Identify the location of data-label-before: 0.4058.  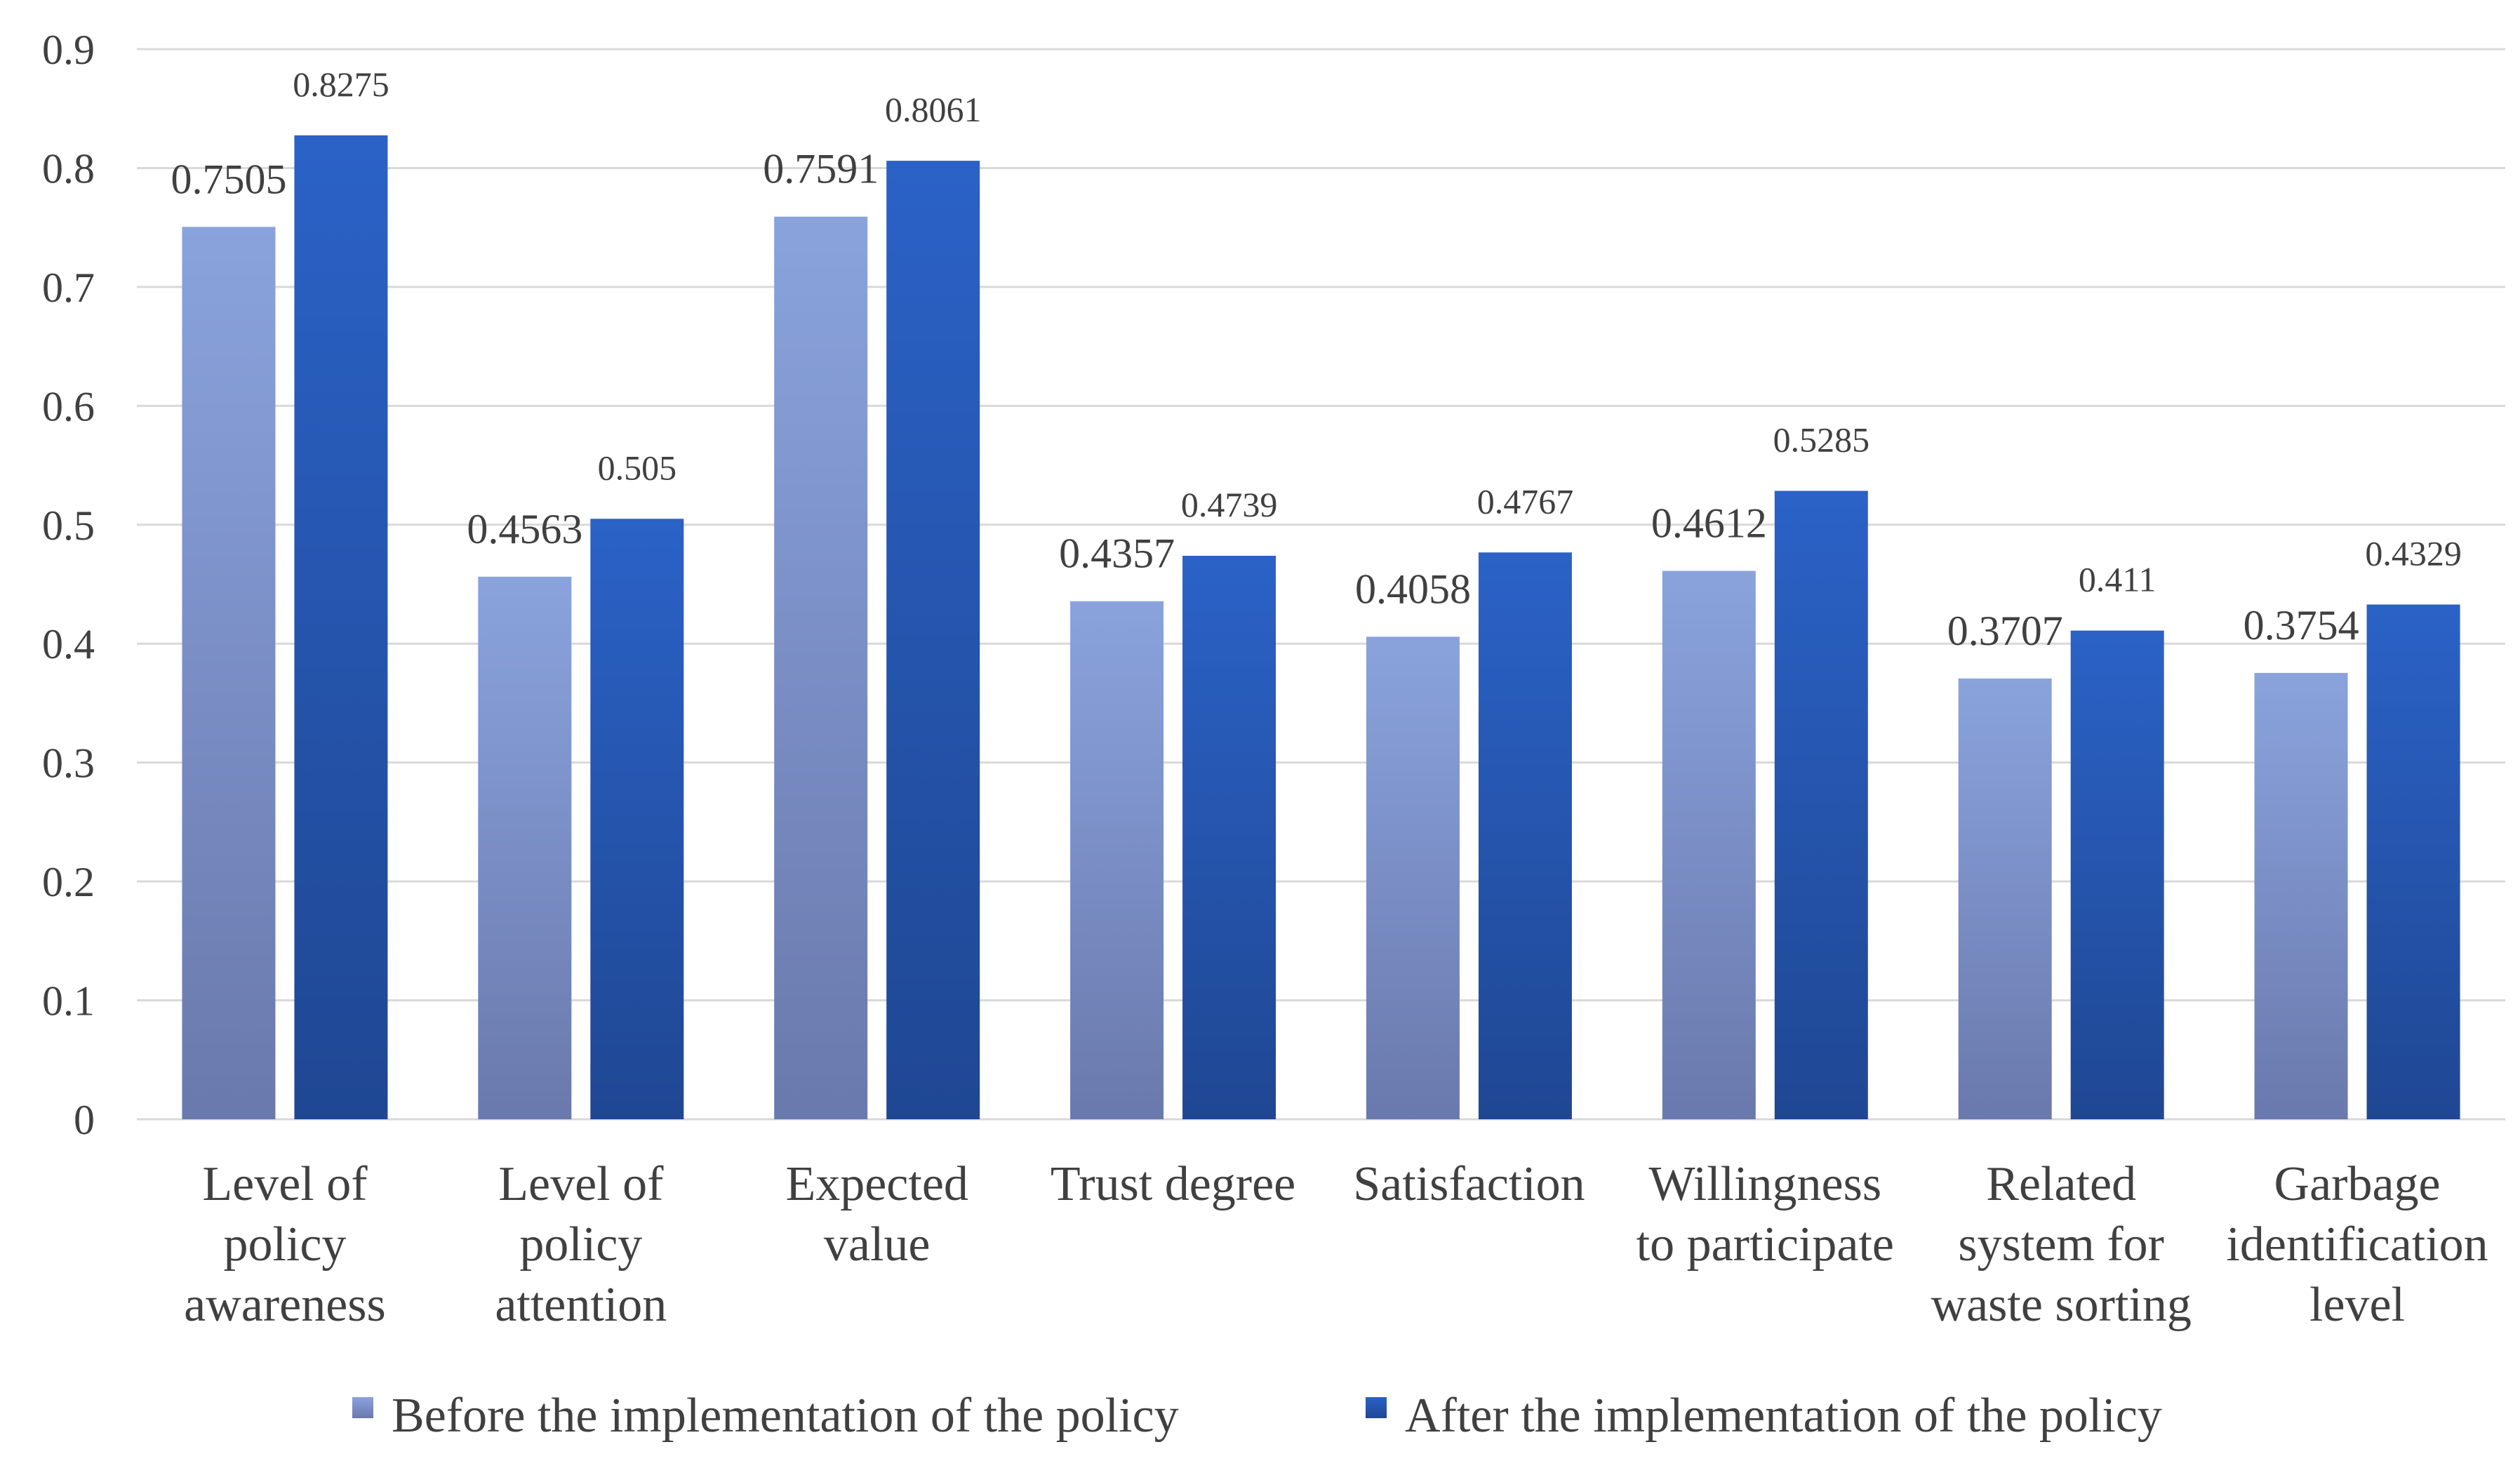
(1413, 589).